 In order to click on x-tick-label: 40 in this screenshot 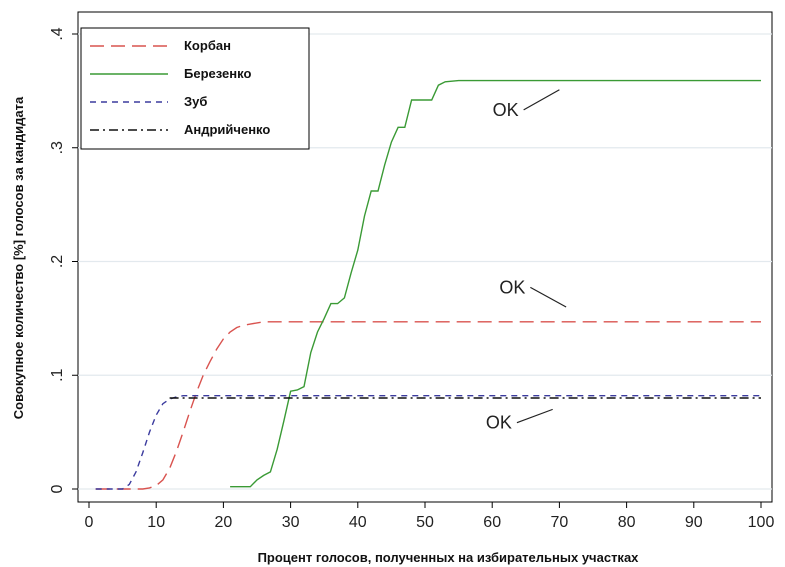, I will do `click(358, 522)`.